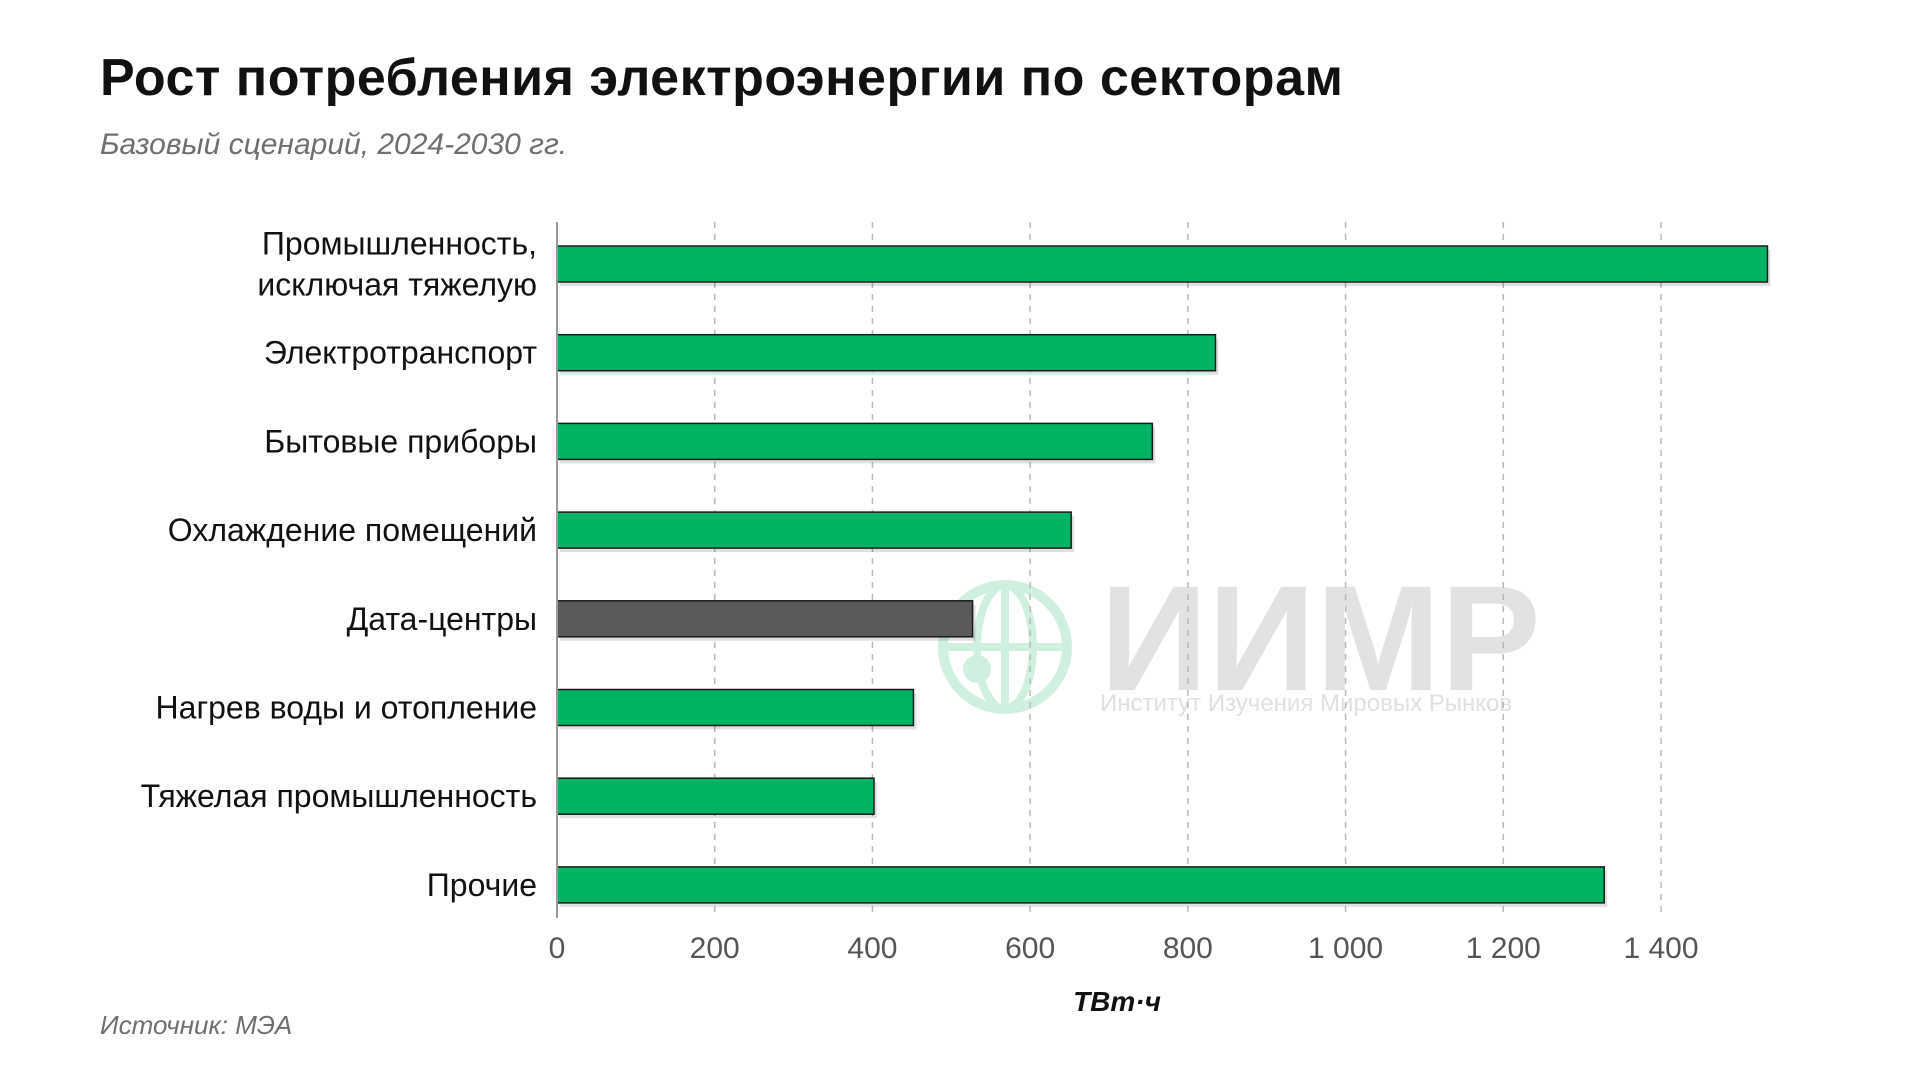  Describe the element at coordinates (352, 530) in the screenshot. I see `category-label: Охлаждение помещений` at that location.